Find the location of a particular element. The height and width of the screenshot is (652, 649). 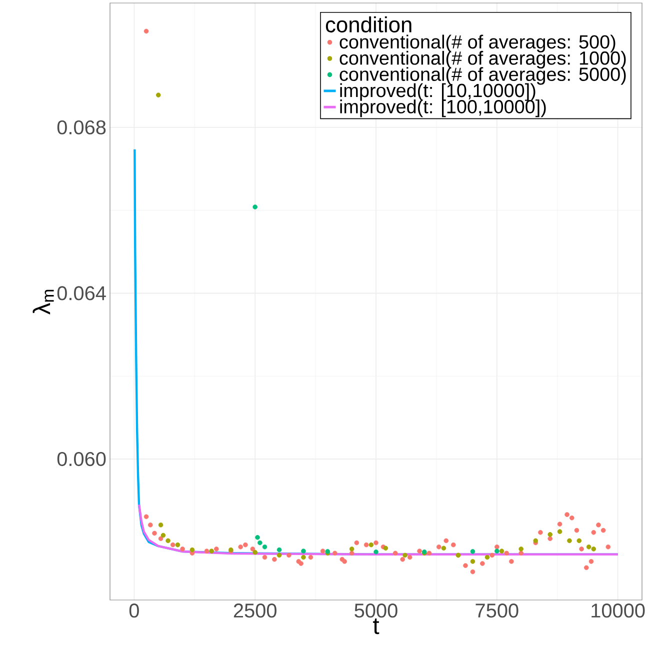

x-tick-label: 7500 is located at coordinates (497, 611).